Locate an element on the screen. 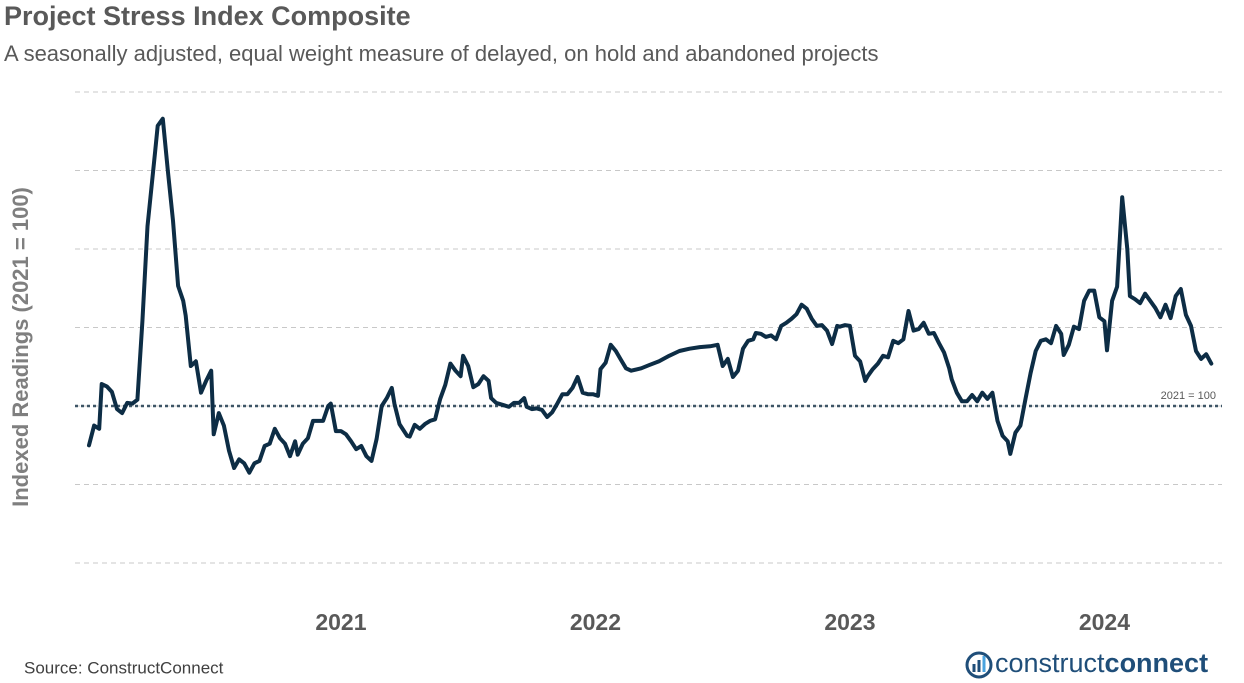  logo: constructconnect is located at coordinates (1086, 663).